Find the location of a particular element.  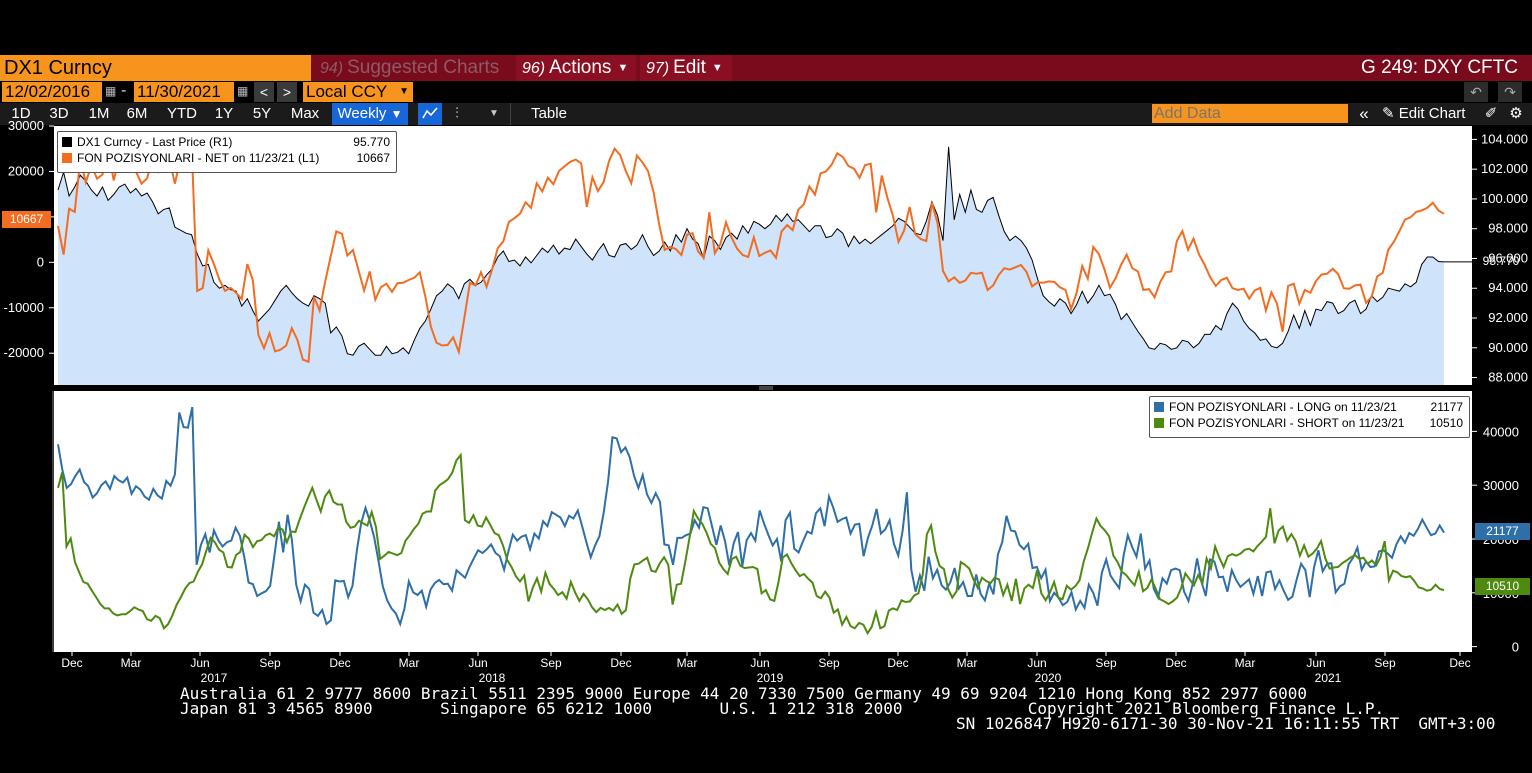

price-last-value-label: 95.770 is located at coordinates (1501, 261).